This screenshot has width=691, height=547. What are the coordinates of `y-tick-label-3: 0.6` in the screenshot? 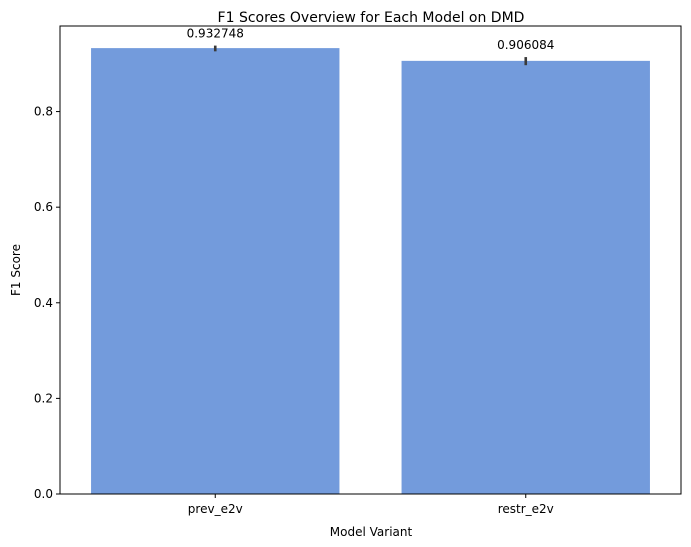 It's located at (43, 207).